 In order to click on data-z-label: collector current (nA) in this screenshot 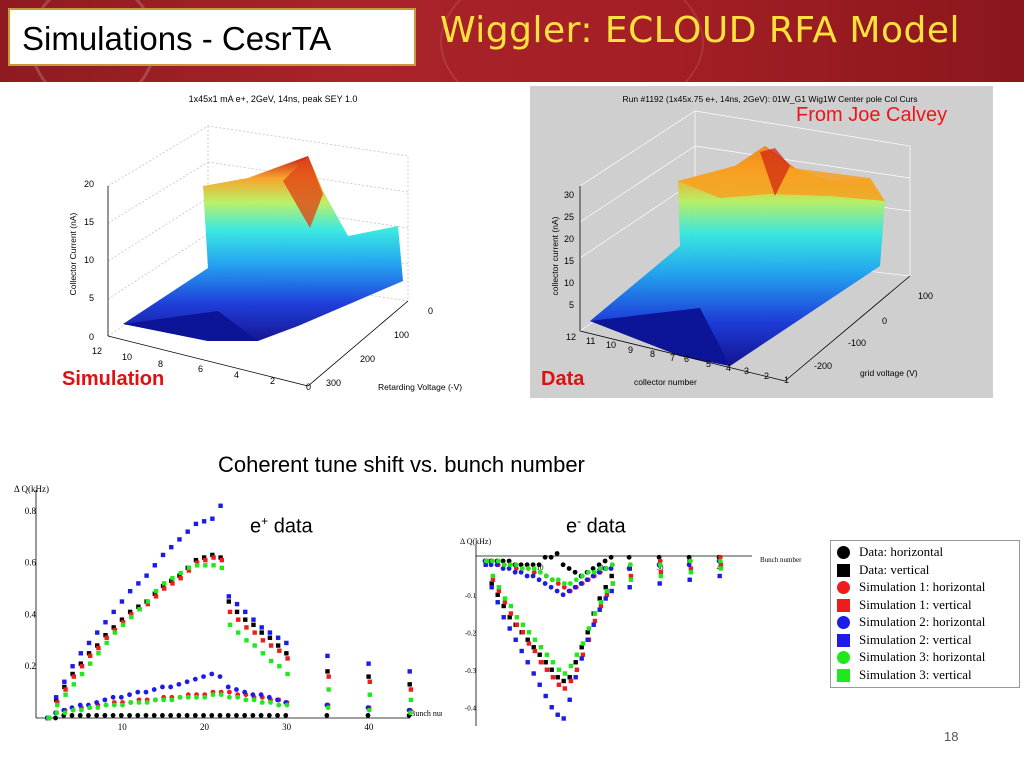, I will do `click(555, 255)`.